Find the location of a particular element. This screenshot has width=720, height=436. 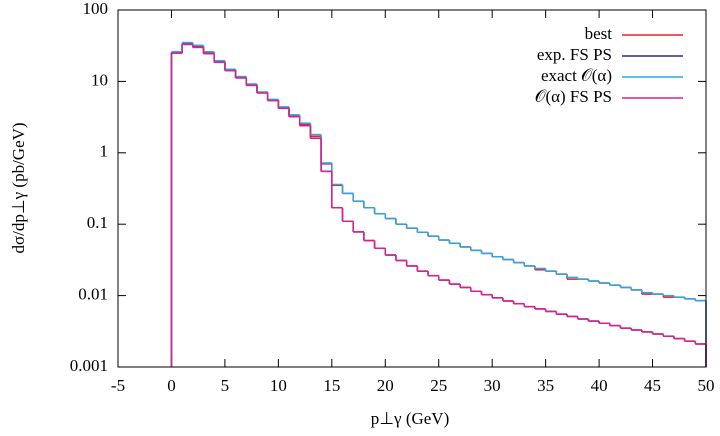

y-tick-label: 10 is located at coordinates (99, 79).